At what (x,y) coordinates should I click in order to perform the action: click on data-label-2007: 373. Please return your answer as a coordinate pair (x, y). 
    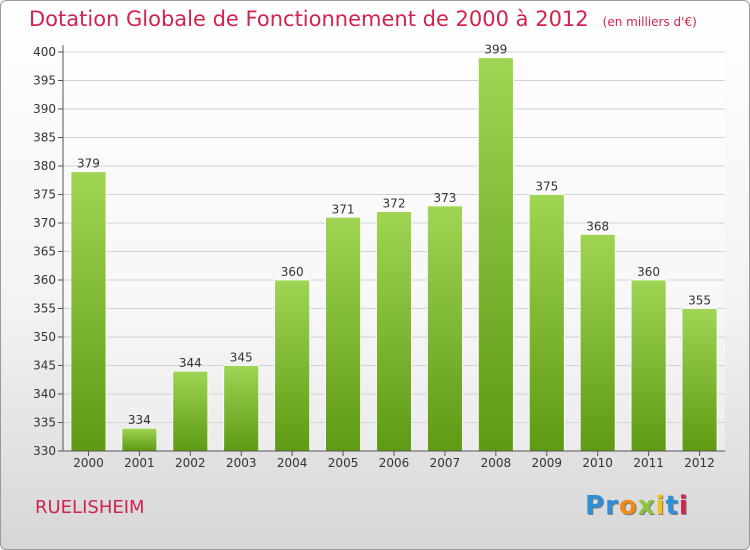
    Looking at the image, I should click on (444, 198).